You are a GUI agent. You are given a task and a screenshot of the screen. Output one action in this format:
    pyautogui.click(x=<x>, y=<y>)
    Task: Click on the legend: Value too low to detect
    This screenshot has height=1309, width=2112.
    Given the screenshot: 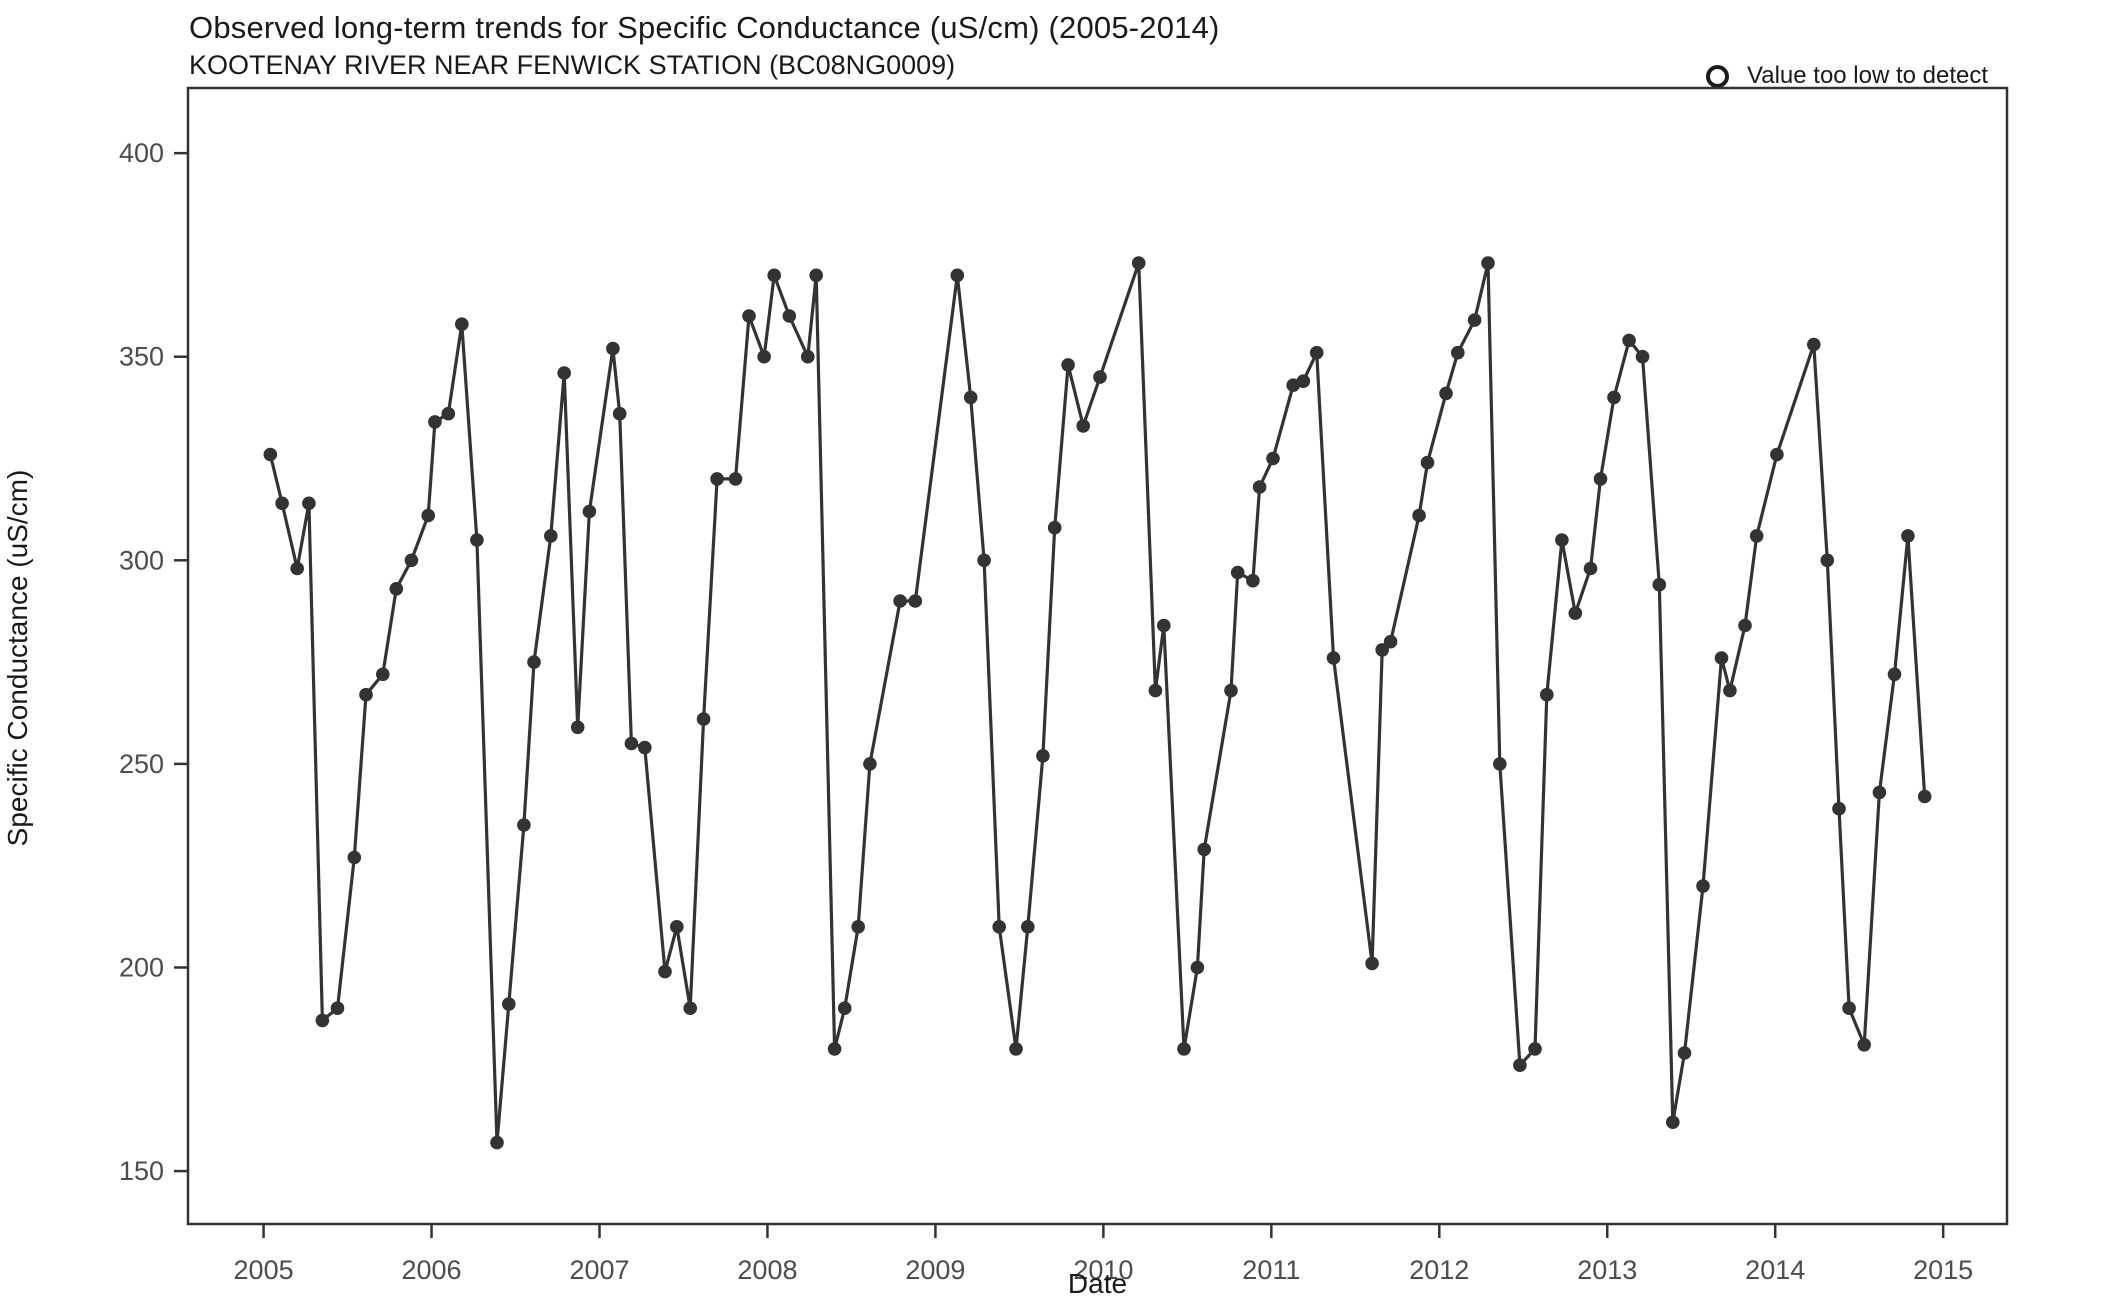 What is the action you would take?
    pyautogui.click(x=1847, y=76)
    